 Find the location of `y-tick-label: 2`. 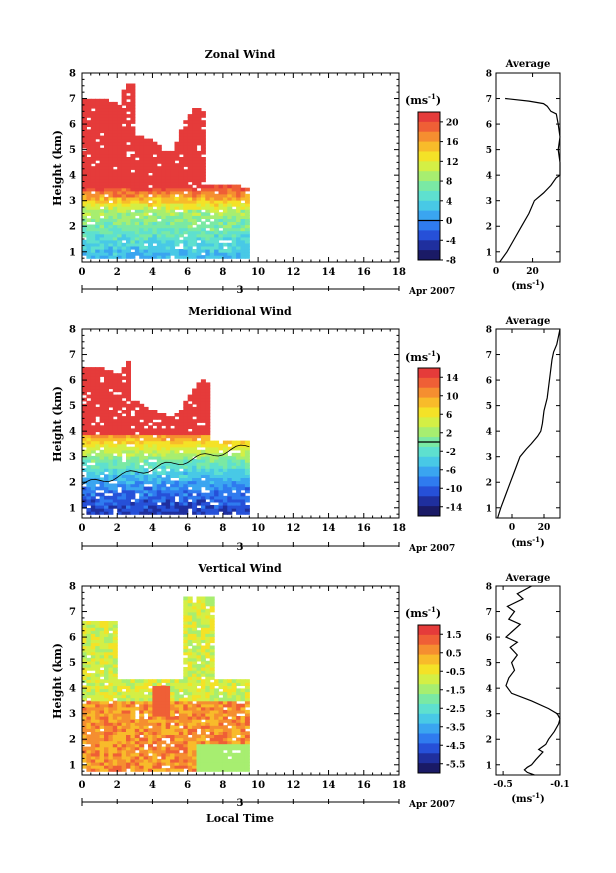

y-tick-label: 2 is located at coordinates (72, 227).